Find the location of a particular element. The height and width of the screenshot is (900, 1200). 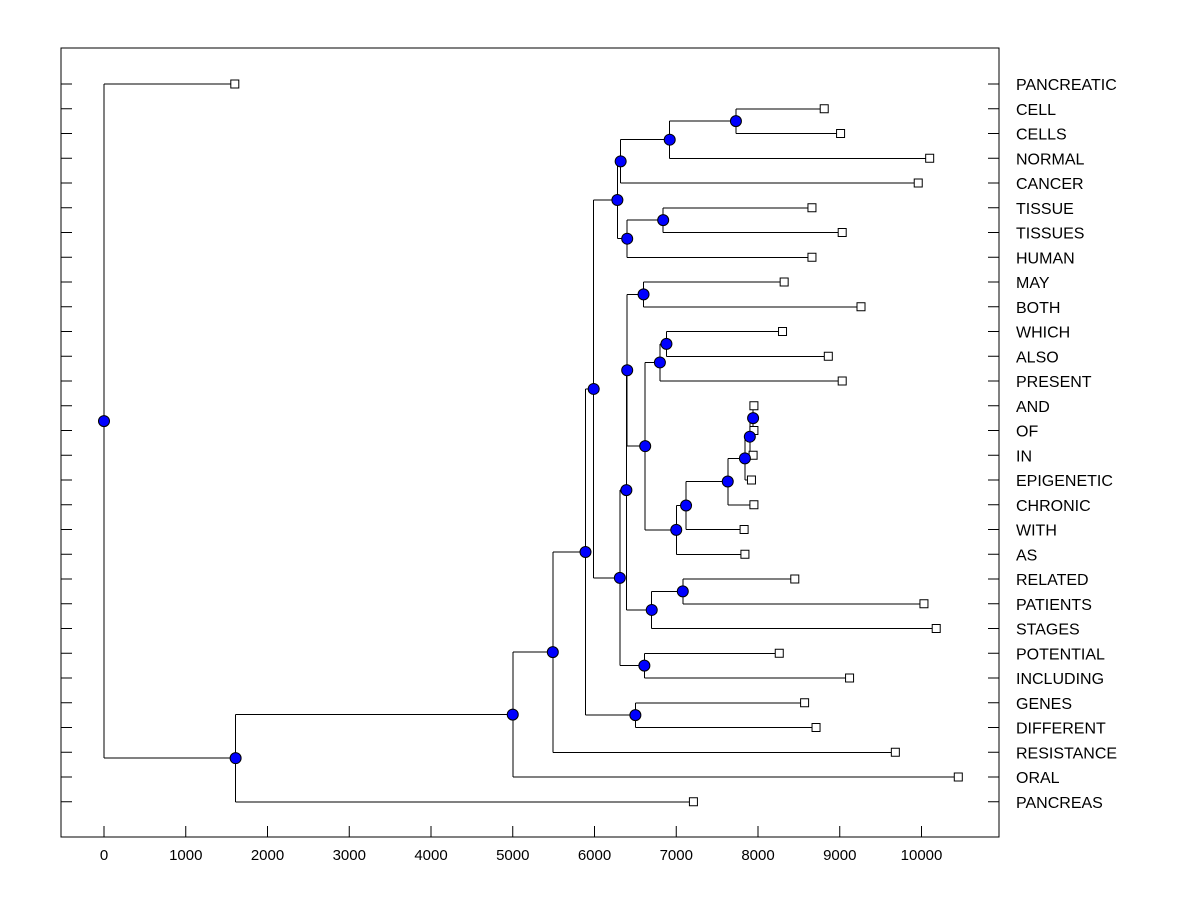

x-tick-label: 0 is located at coordinates (104, 855).